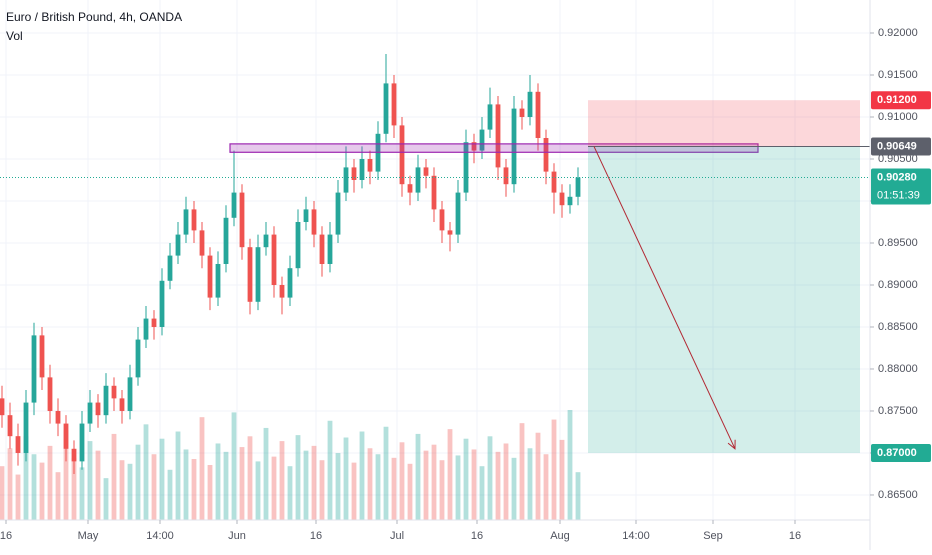 This screenshot has width=932, height=555. What do you see at coordinates (898, 285) in the screenshot?
I see `y-tick-label: 0.89000` at bounding box center [898, 285].